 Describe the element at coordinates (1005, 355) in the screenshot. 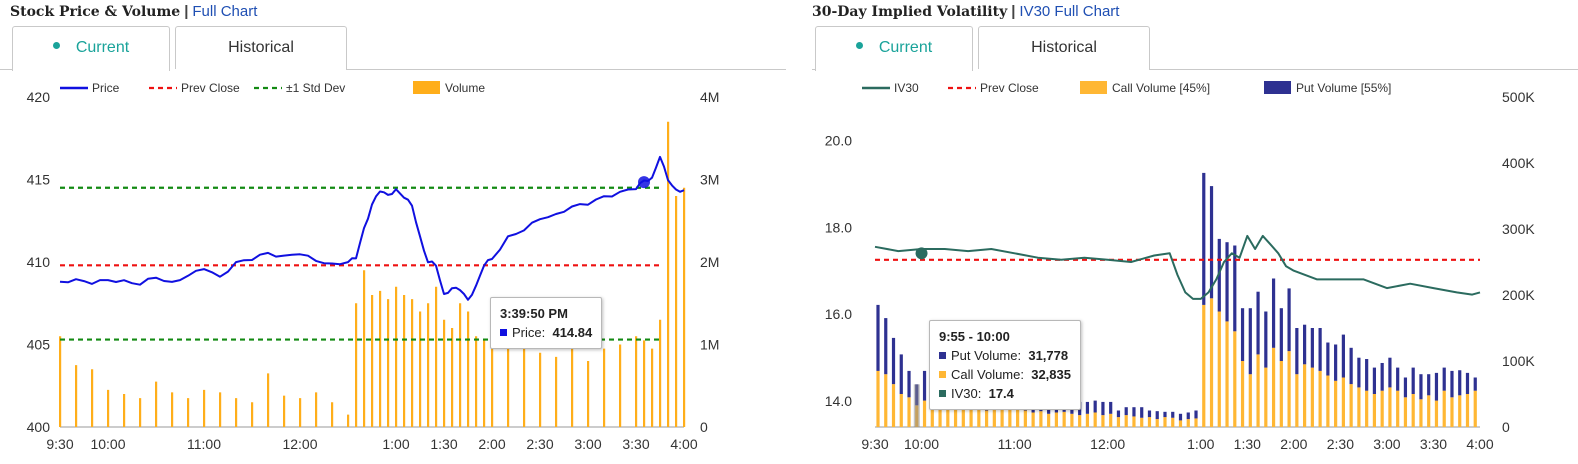

I see `tooltip-row-put: Put Volume: 31,778` at that location.